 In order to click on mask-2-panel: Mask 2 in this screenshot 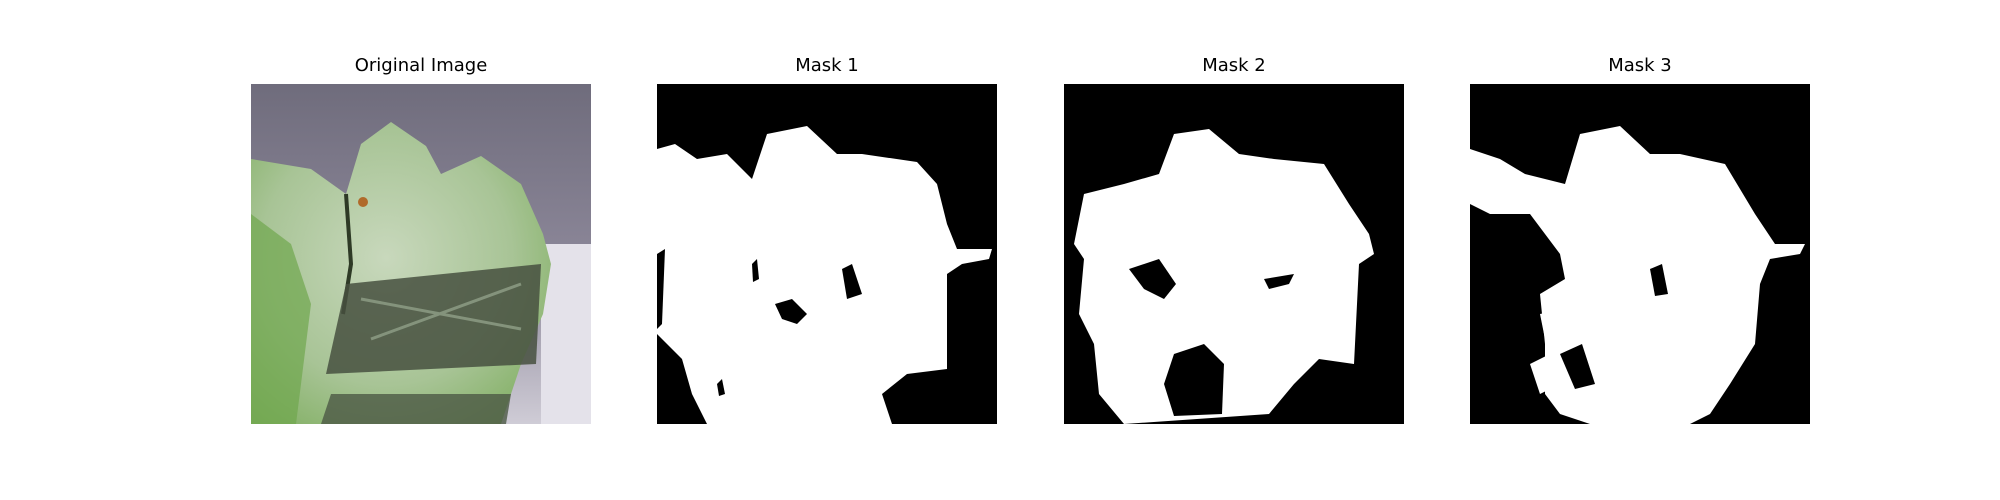, I will do `click(1234, 249)`.